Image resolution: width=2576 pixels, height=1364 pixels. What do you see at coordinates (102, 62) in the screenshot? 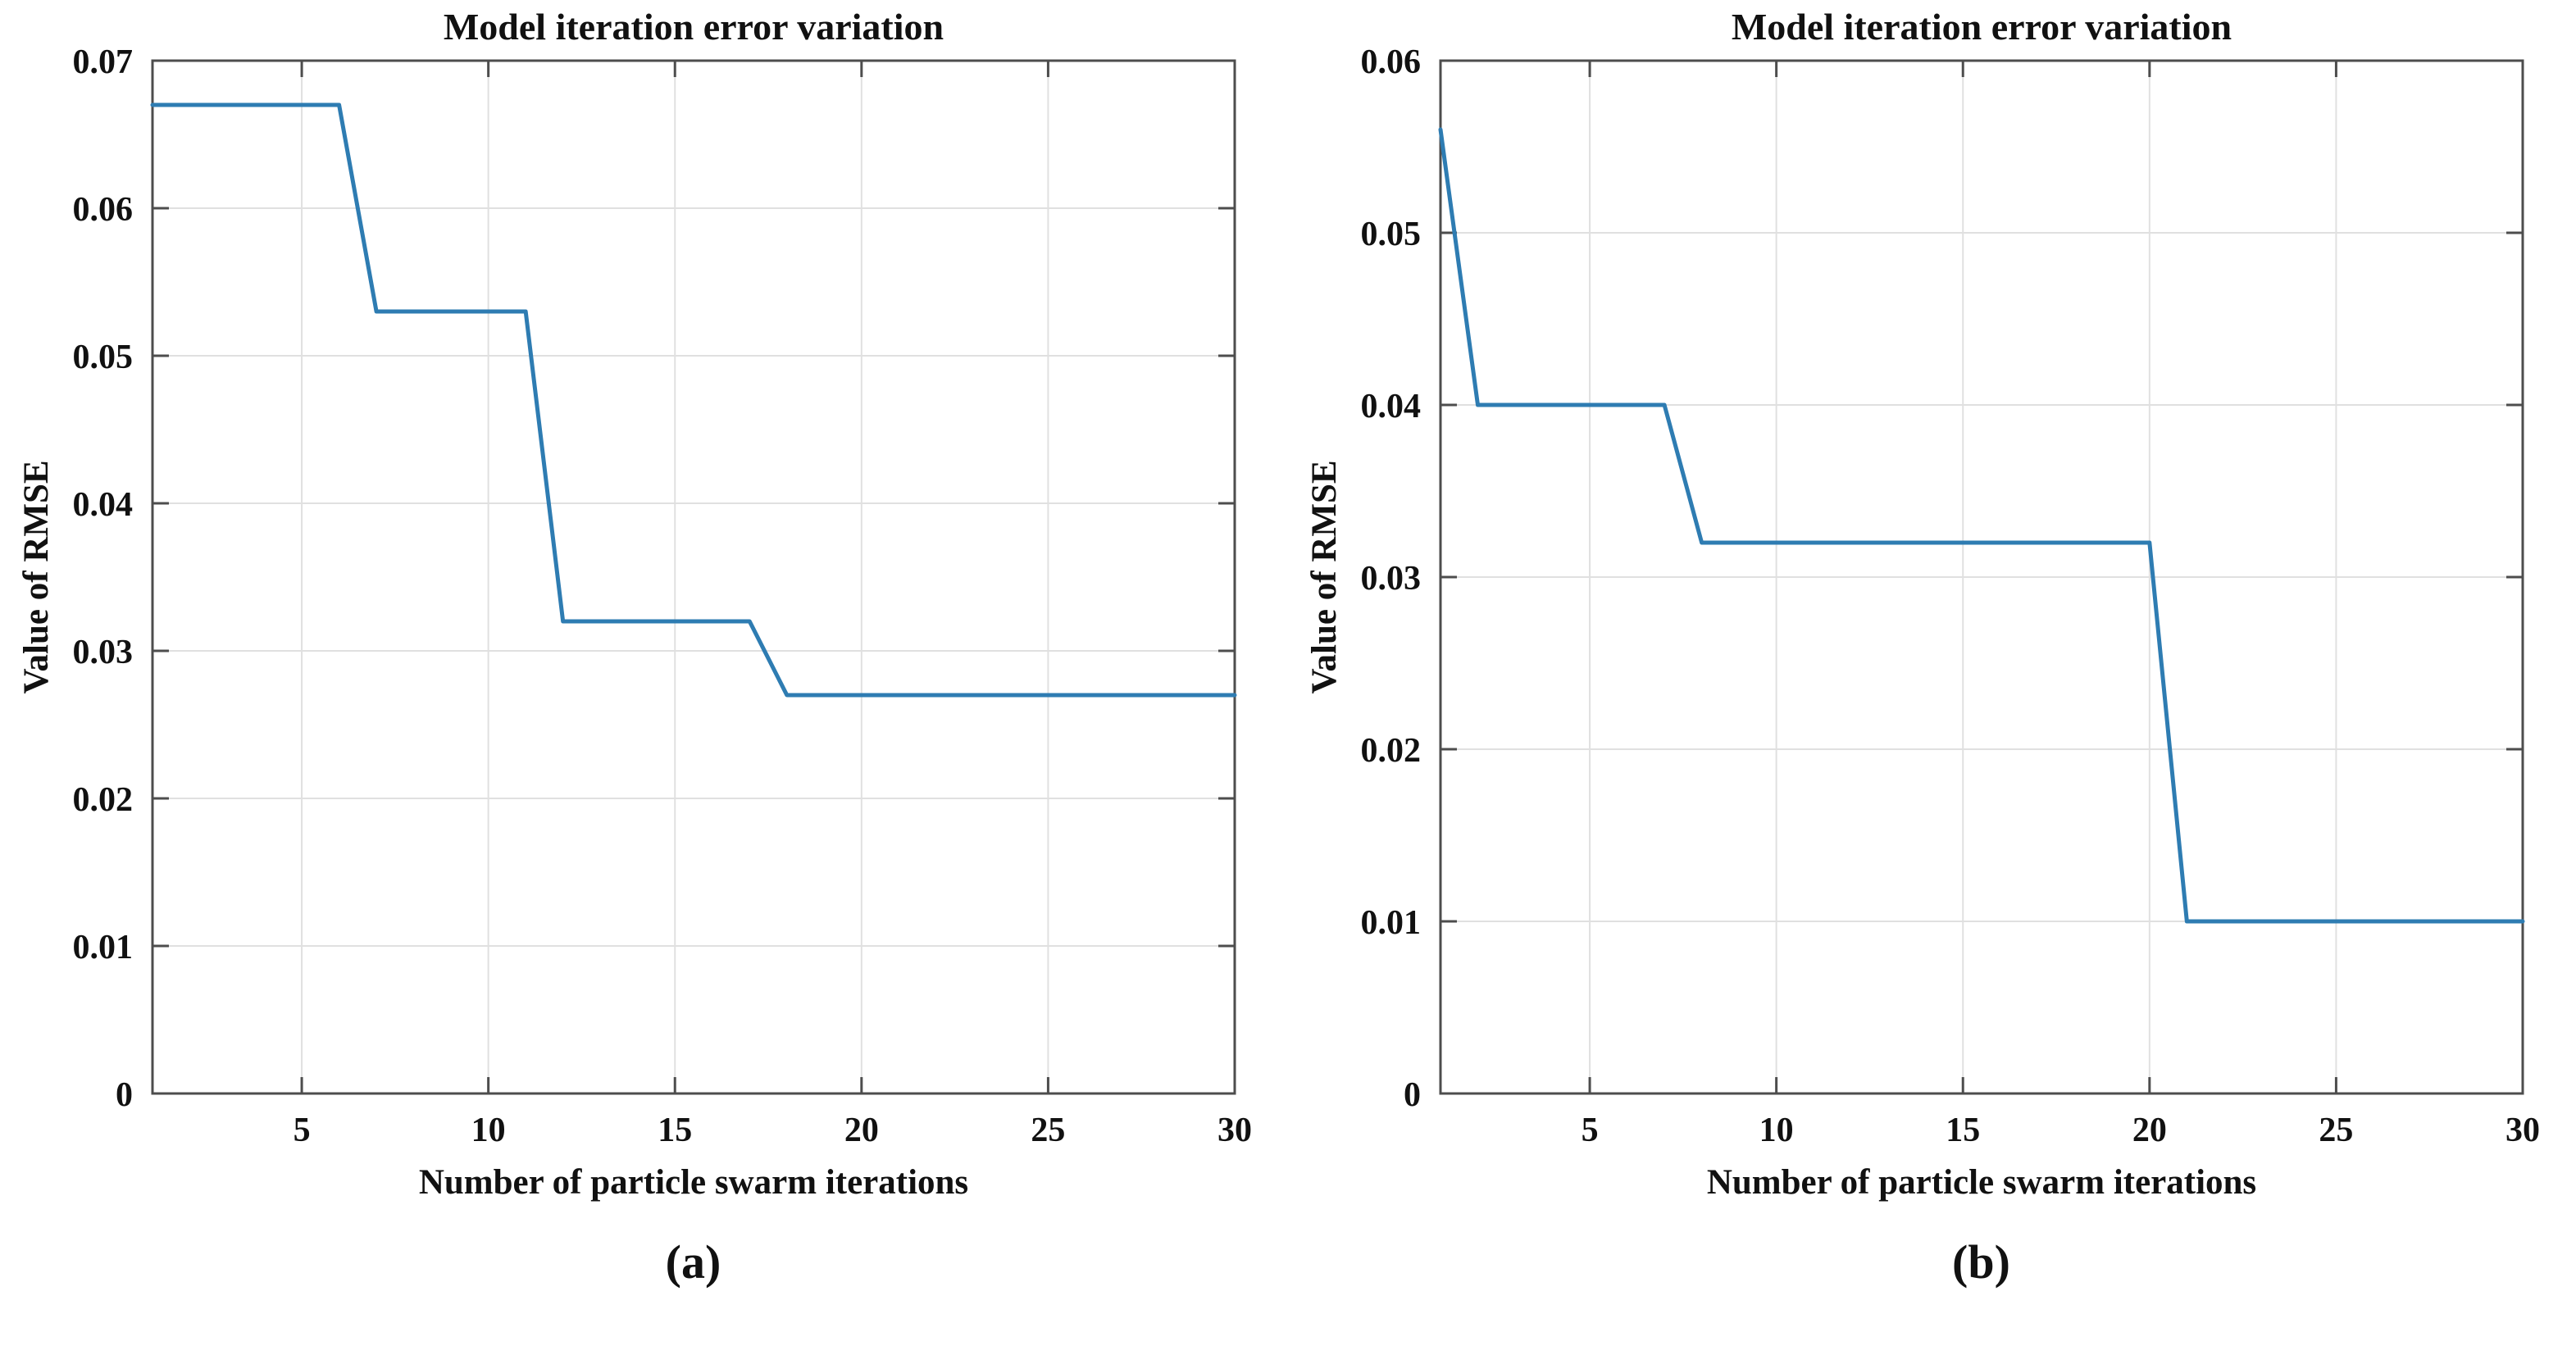
I see `y-tick-label: 0.07` at bounding box center [102, 62].